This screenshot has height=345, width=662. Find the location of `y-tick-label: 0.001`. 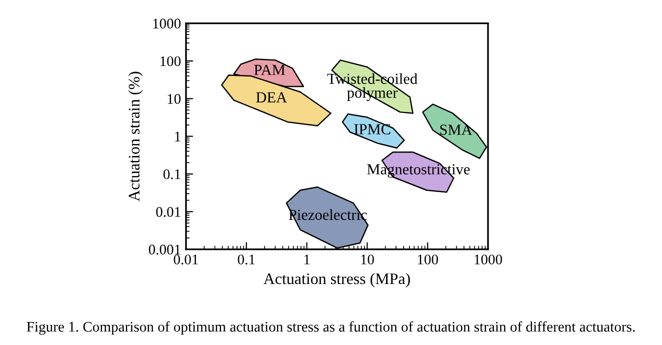

y-tick-label: 0.001 is located at coordinates (164, 249).